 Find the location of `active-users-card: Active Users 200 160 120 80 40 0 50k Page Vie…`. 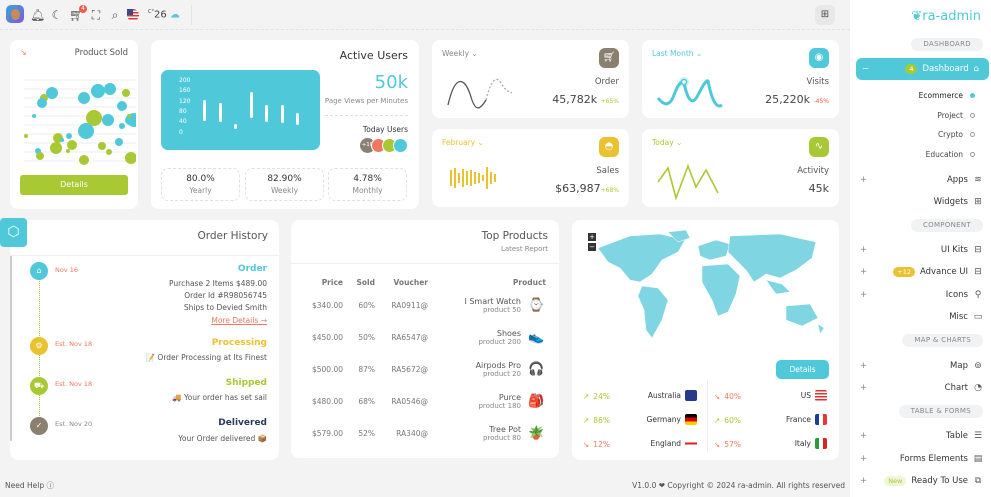

active-users-card: Active Users 200 160 120 80 40 0 50k Page Vie… is located at coordinates (285, 124).